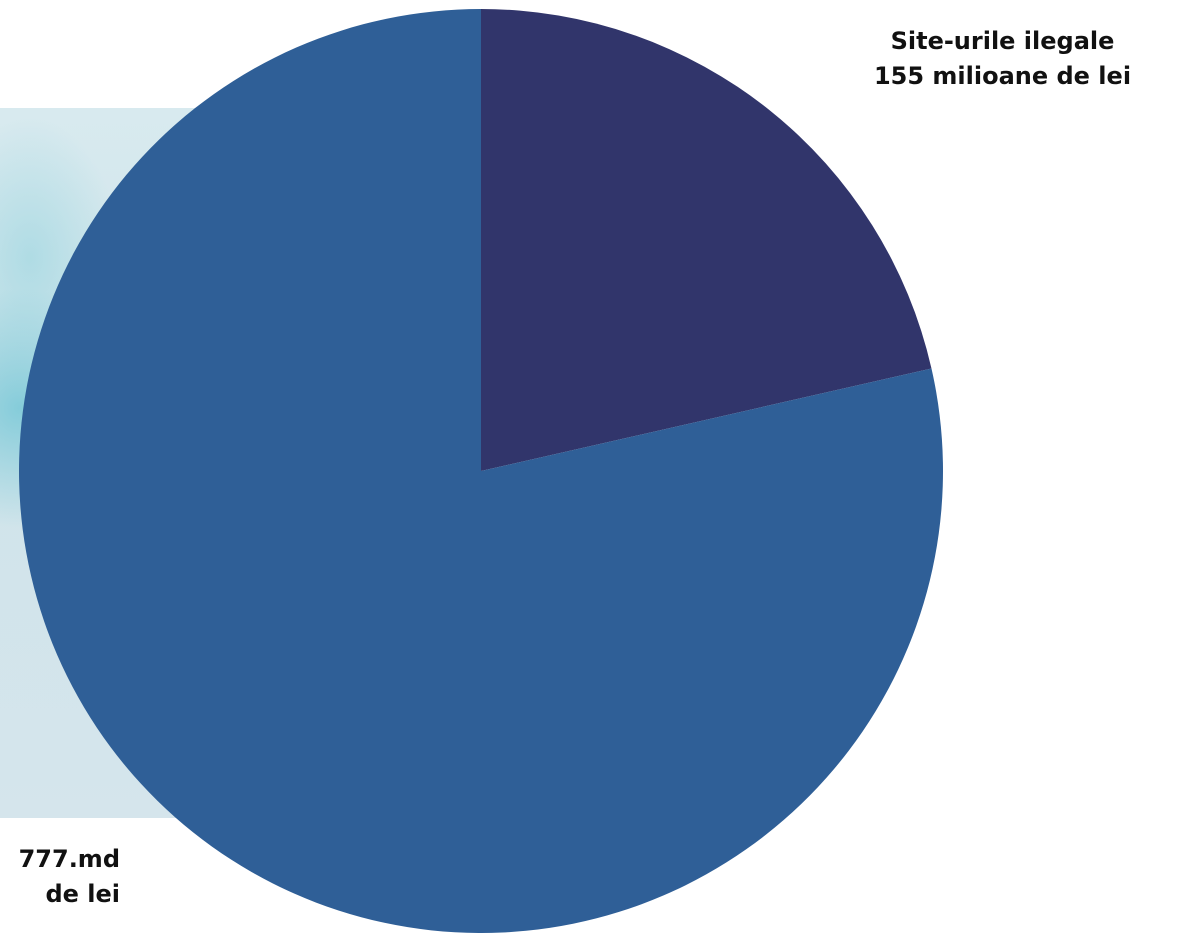 Image resolution: width=1180 pixels, height=933 pixels. What do you see at coordinates (82, 894) in the screenshot?
I see `slice-label-777md-line2: de lei` at bounding box center [82, 894].